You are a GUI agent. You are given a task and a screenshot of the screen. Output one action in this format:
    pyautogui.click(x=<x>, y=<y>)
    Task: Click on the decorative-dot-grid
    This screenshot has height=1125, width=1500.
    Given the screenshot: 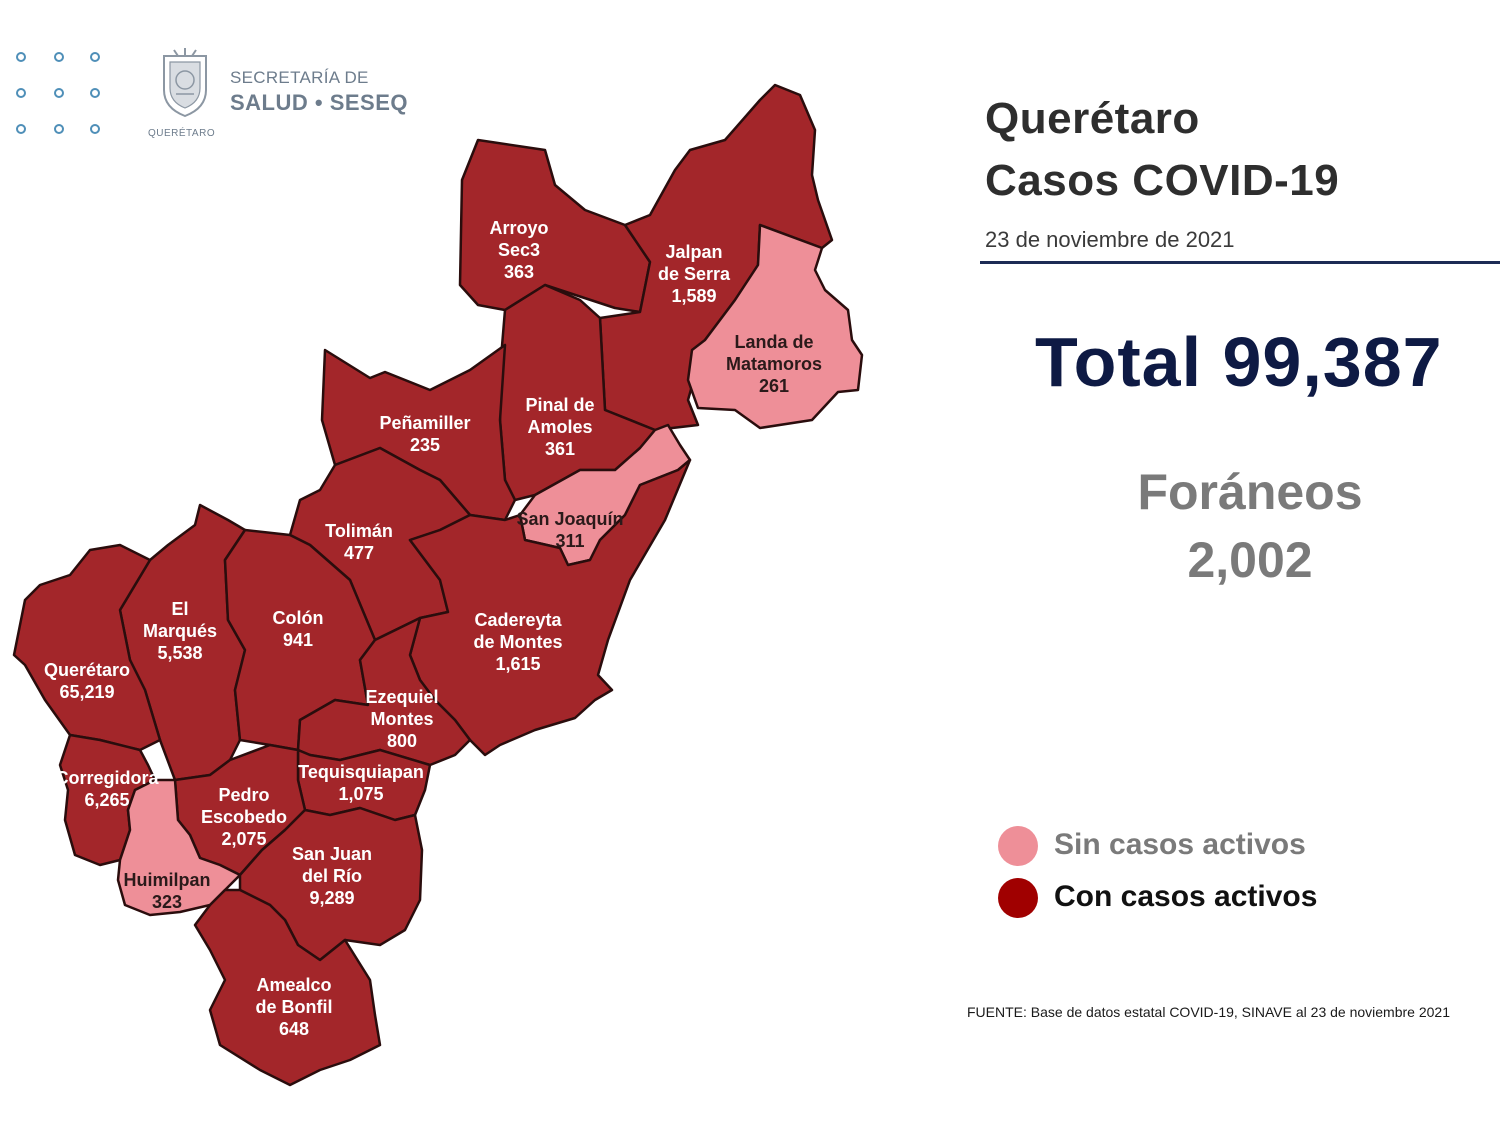 What is the action you would take?
    pyautogui.click(x=59, y=93)
    